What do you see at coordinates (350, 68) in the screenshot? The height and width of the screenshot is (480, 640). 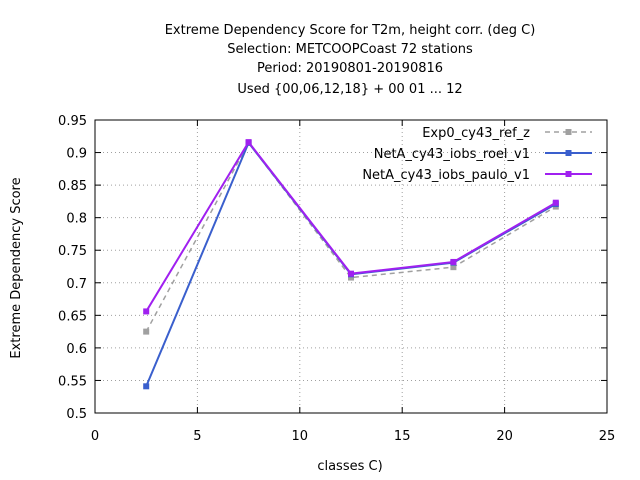 I see `chart-title-line-3: Period: 20190801-20190816` at bounding box center [350, 68].